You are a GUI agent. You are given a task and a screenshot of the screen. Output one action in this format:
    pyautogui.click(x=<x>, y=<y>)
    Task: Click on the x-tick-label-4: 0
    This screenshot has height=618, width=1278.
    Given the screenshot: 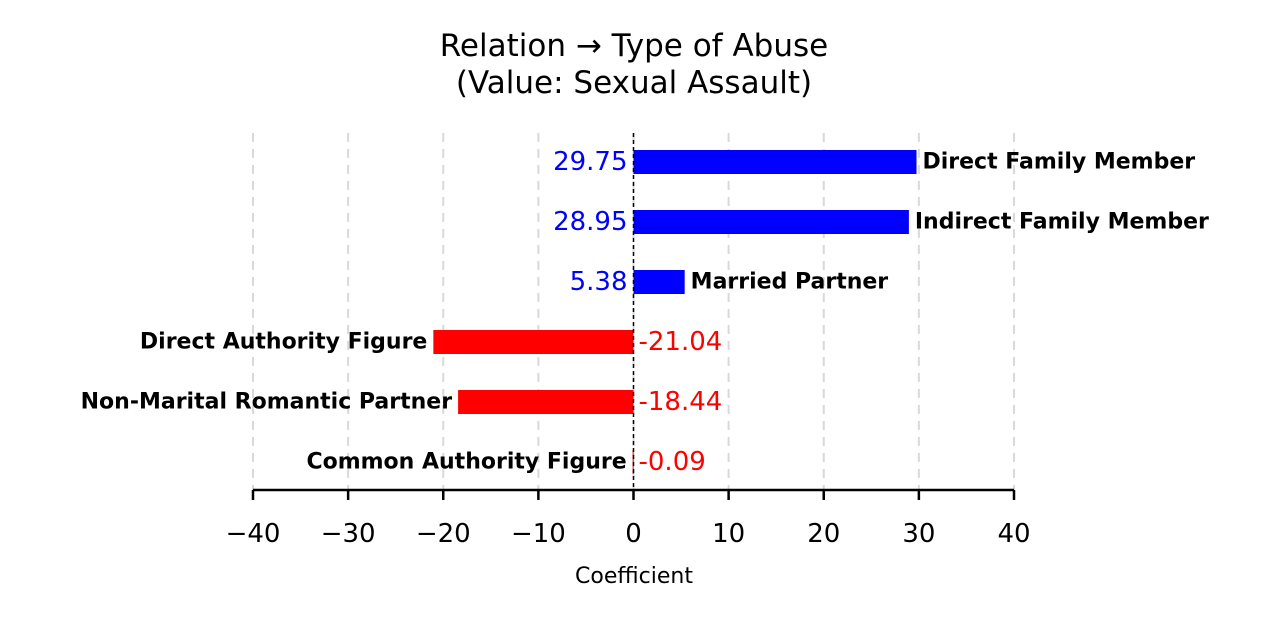 What is the action you would take?
    pyautogui.click(x=633, y=534)
    